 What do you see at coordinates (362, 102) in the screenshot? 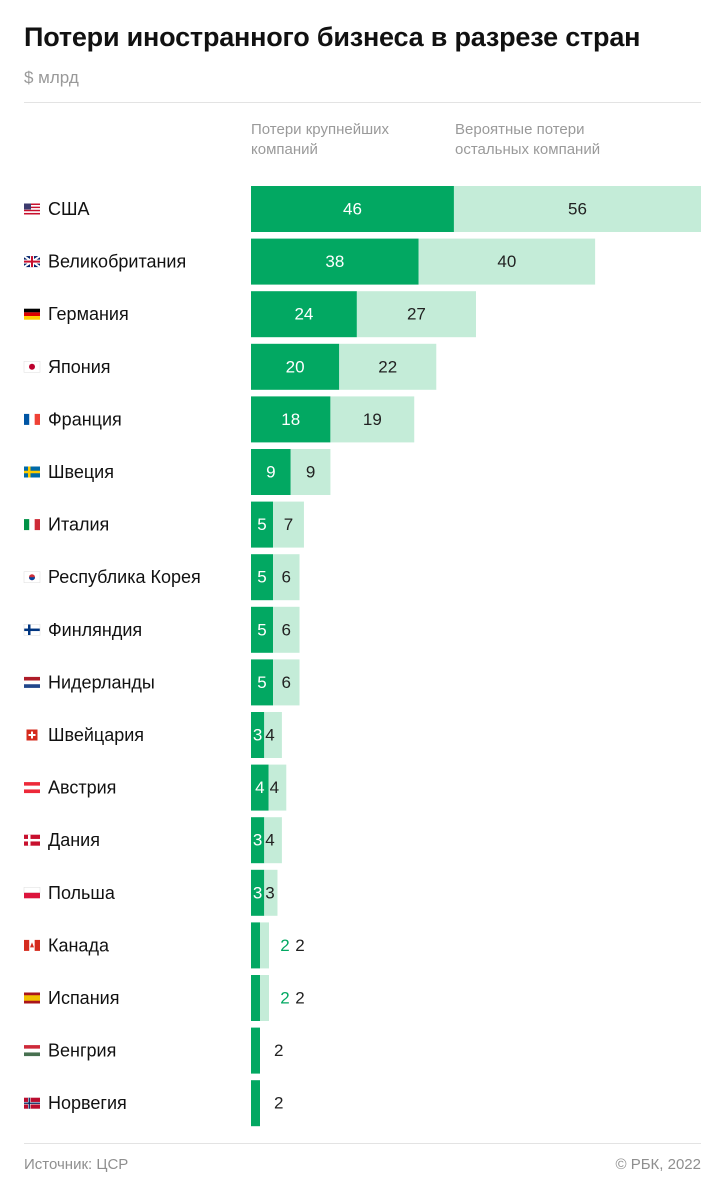
I see `top-divider` at bounding box center [362, 102].